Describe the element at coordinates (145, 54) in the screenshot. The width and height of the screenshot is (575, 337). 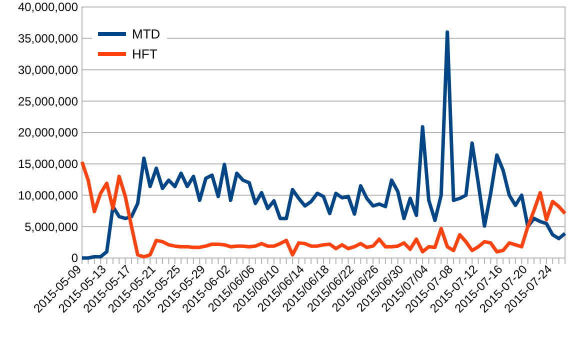
I see `legend-label: HFT` at that location.